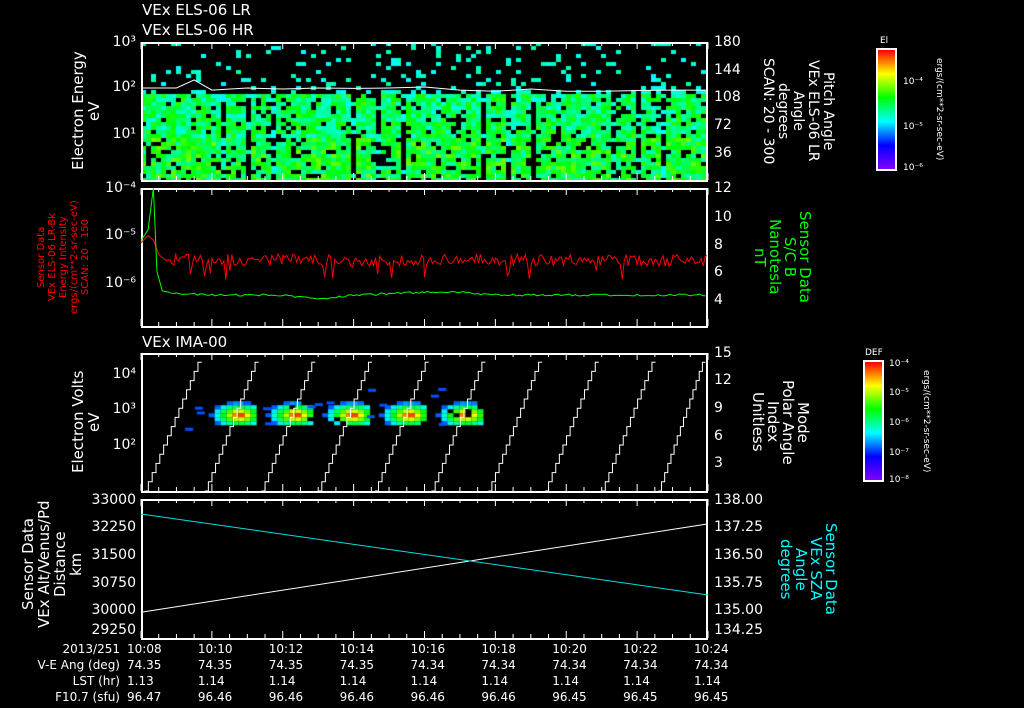 This screenshot has width=1024, height=708. I want to click on p3-left-tick: 10², so click(124, 445).